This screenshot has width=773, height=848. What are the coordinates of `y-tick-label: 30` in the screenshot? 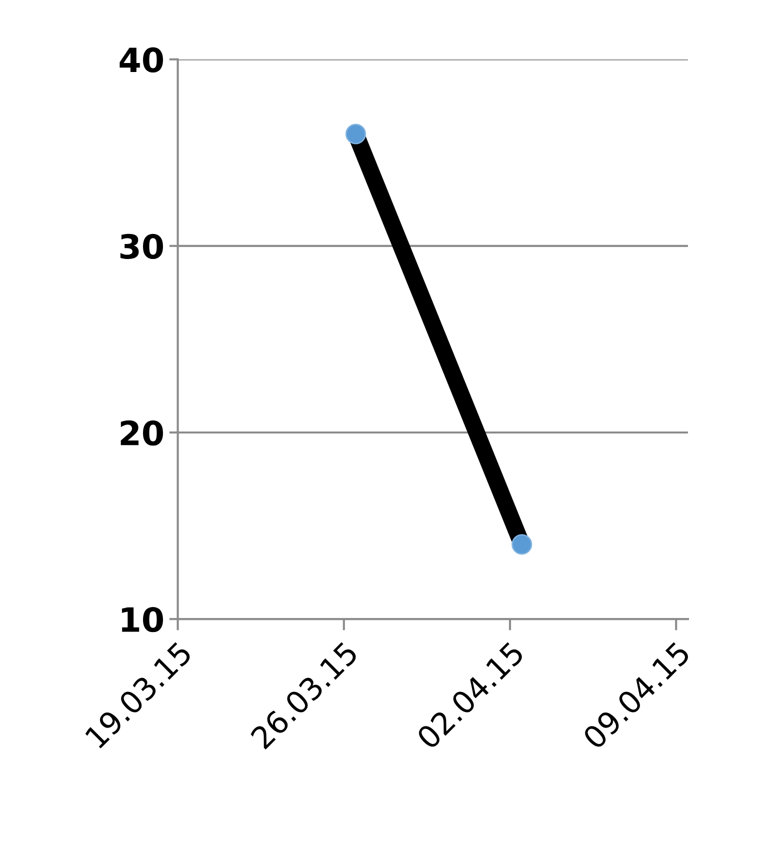 It's located at (141, 247).